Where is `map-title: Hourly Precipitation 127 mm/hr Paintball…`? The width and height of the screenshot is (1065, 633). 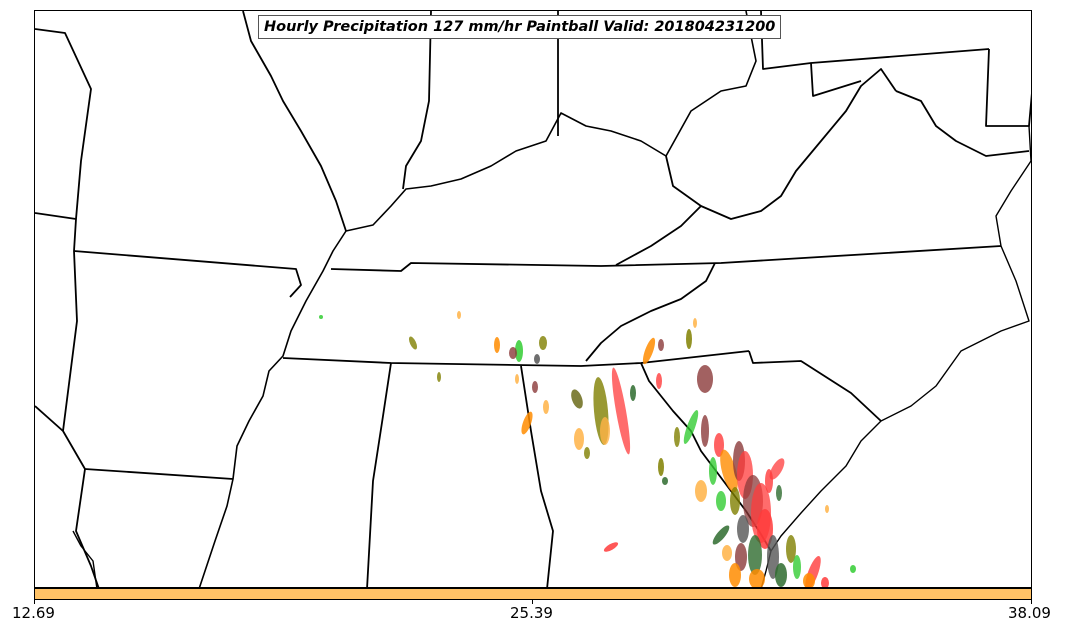 map-title: Hourly Precipitation 127 mm/hr Paintball… is located at coordinates (520, 27).